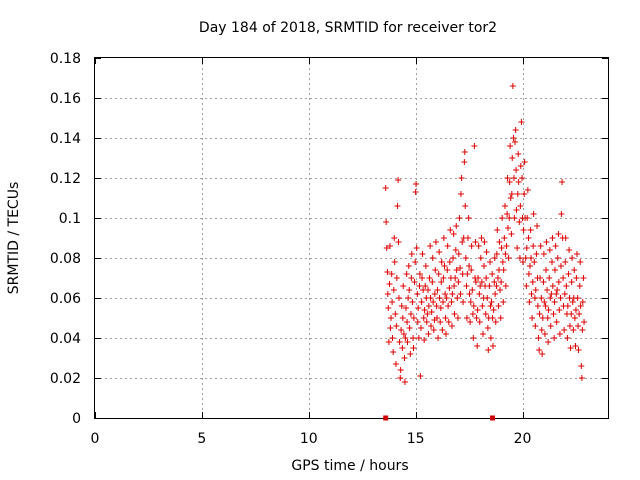  What do you see at coordinates (65, 179) in the screenshot?
I see `y-tick-label: 0.12` at bounding box center [65, 179].